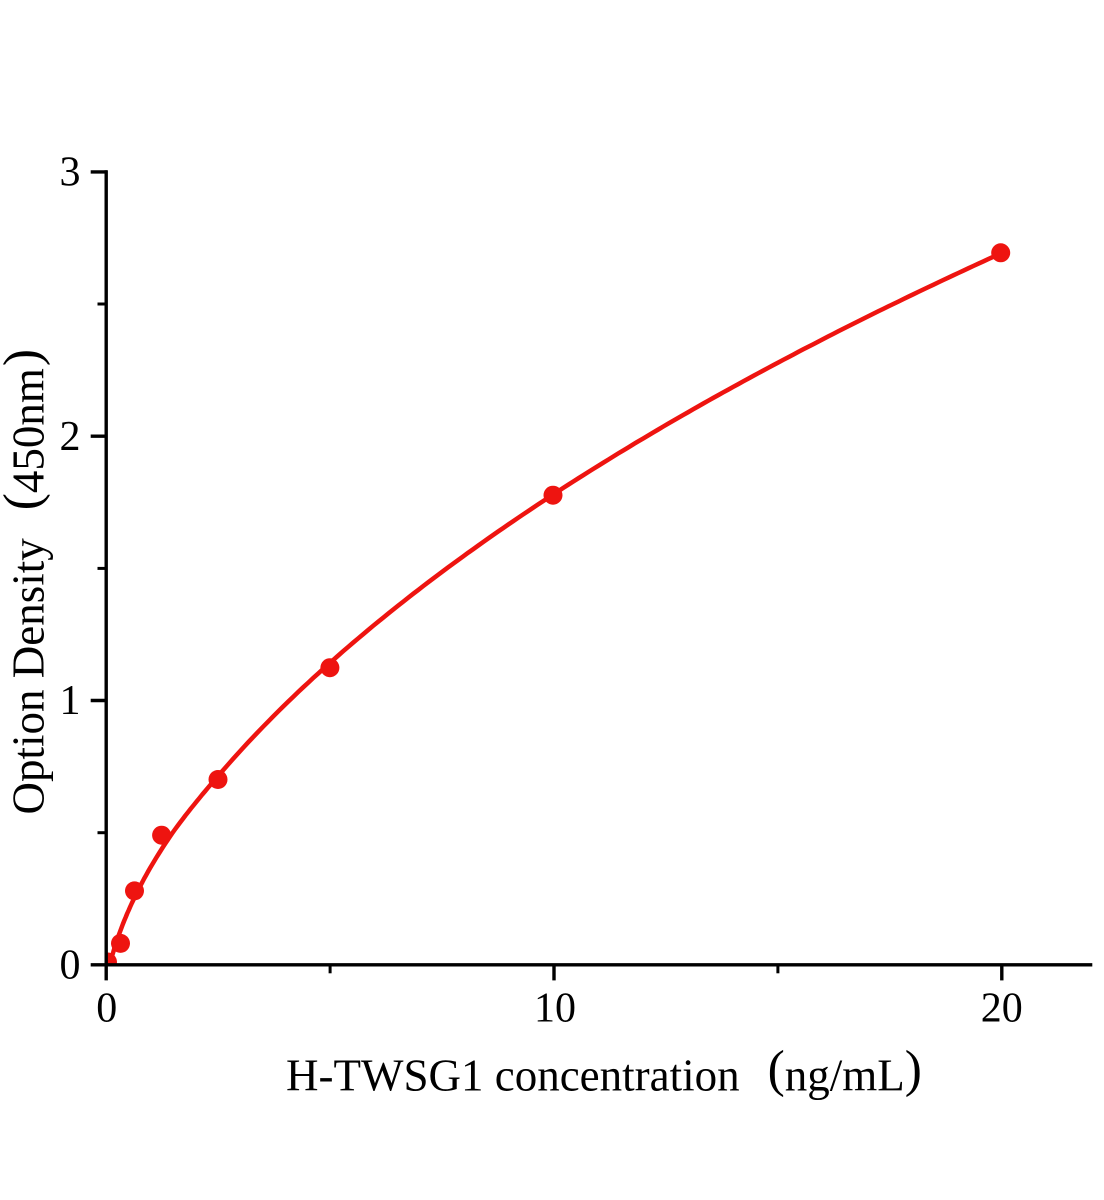 This screenshot has width=1104, height=1200. Describe the element at coordinates (1002, 1009) in the screenshot. I see `svg-text: 20` at that location.